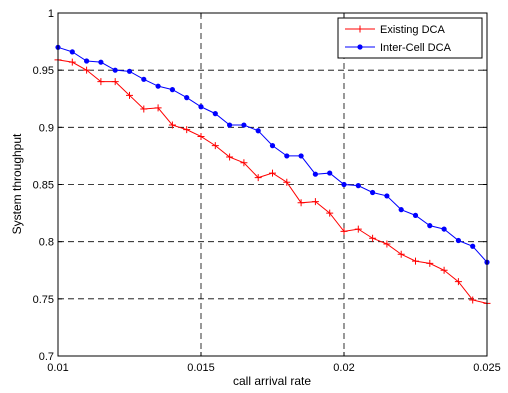  What do you see at coordinates (43, 71) in the screenshot?
I see `y-tick-label: 0.95` at bounding box center [43, 71].